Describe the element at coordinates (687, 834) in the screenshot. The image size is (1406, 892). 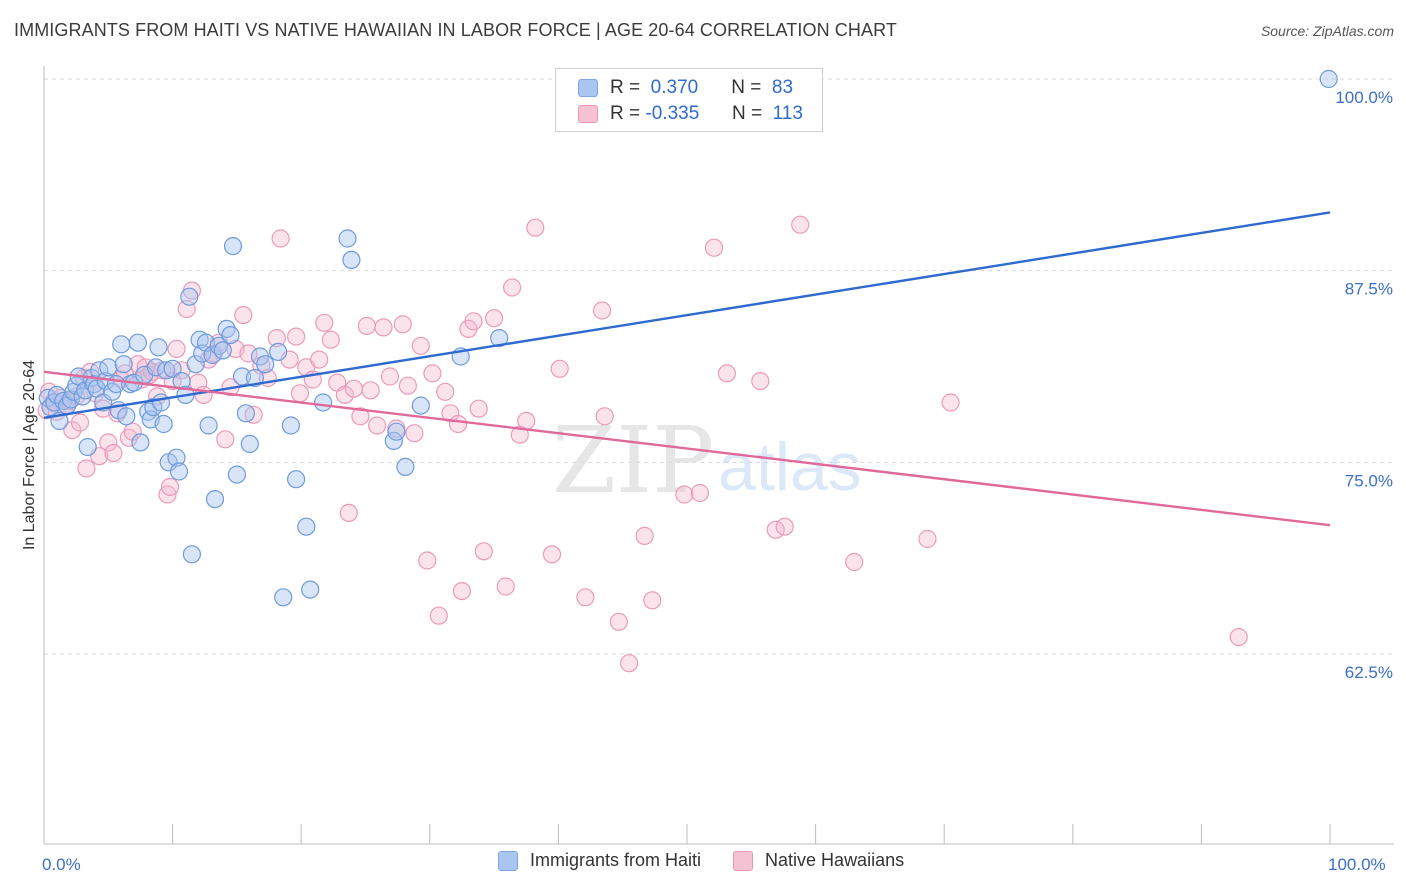
I see `x-ticks` at that location.